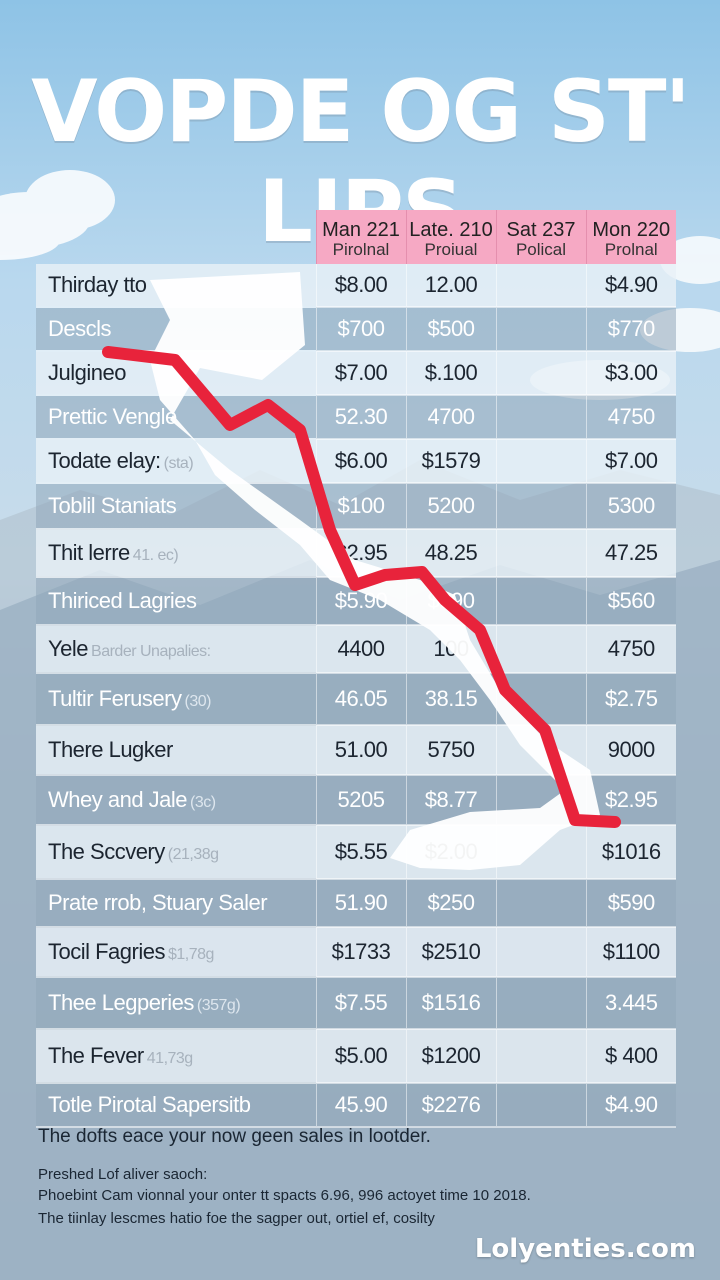 The image size is (720, 1280). I want to click on row-note: $1,78g, so click(190, 954).